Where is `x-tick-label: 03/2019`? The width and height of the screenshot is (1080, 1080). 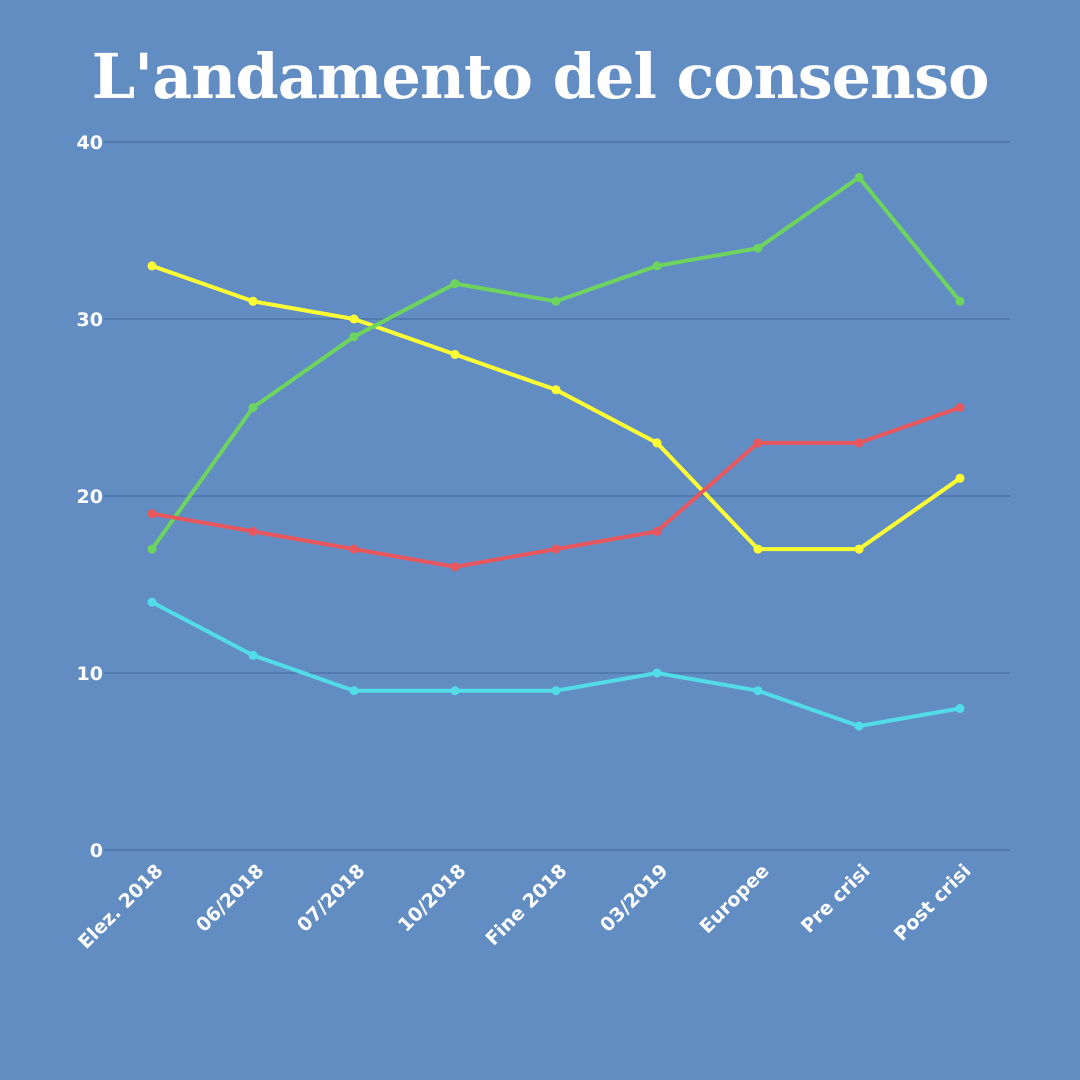
x-tick-label: 03/2019 is located at coordinates (634, 898).